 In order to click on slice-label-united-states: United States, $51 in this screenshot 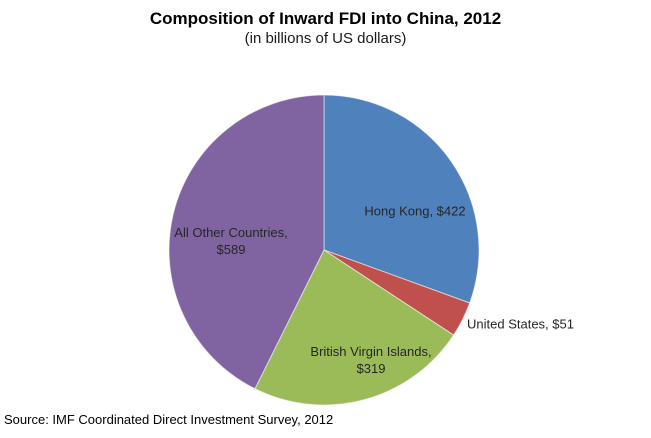, I will do `click(520, 324)`.